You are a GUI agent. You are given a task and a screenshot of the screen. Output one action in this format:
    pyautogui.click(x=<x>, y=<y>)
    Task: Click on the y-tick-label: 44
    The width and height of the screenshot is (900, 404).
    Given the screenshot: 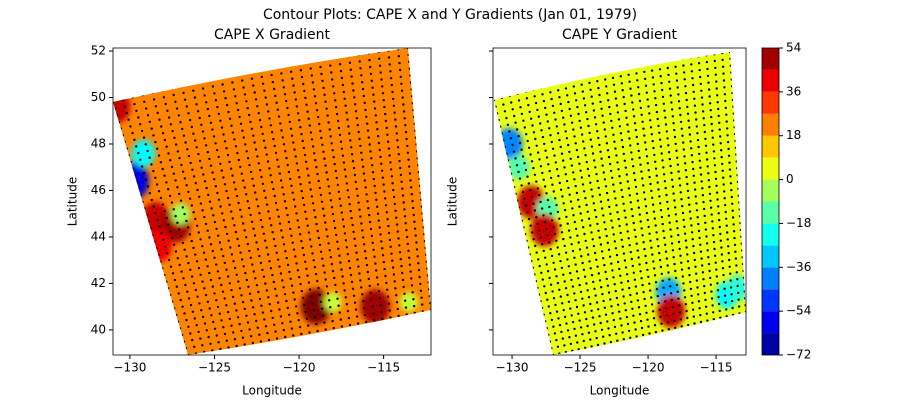 What is the action you would take?
    pyautogui.click(x=98, y=236)
    